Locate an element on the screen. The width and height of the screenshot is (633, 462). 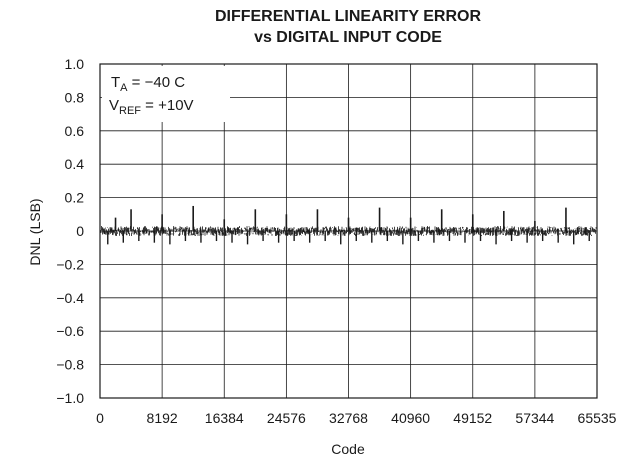
x-tick-label: 65535 is located at coordinates (597, 418).